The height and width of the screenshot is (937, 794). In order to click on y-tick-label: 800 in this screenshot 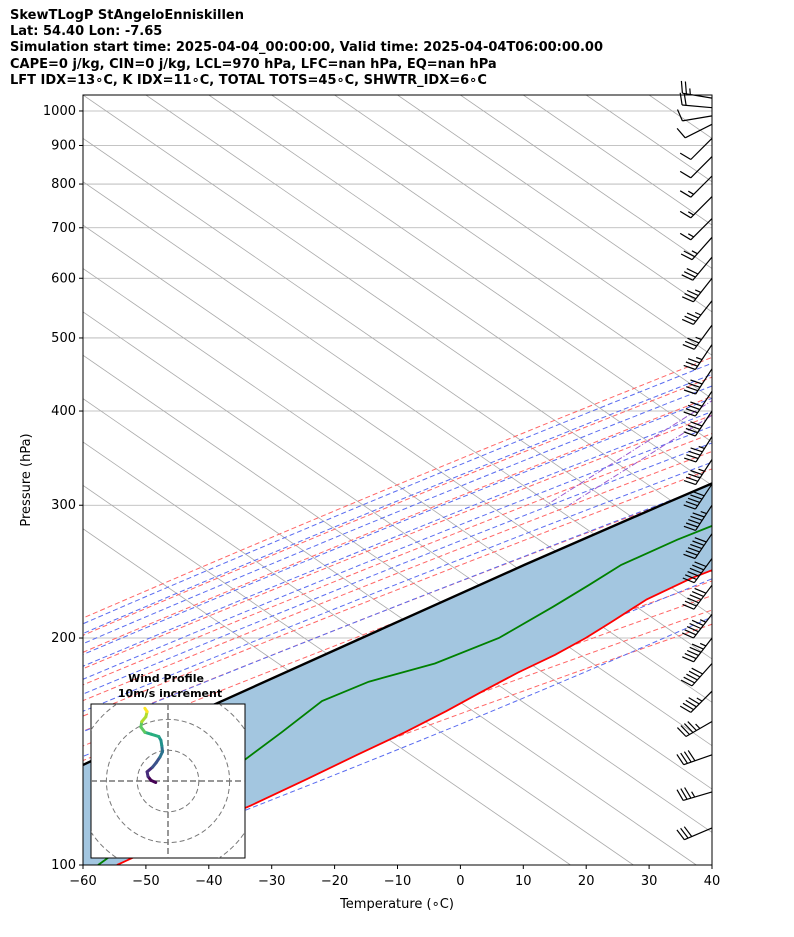, I will do `click(63, 184)`.